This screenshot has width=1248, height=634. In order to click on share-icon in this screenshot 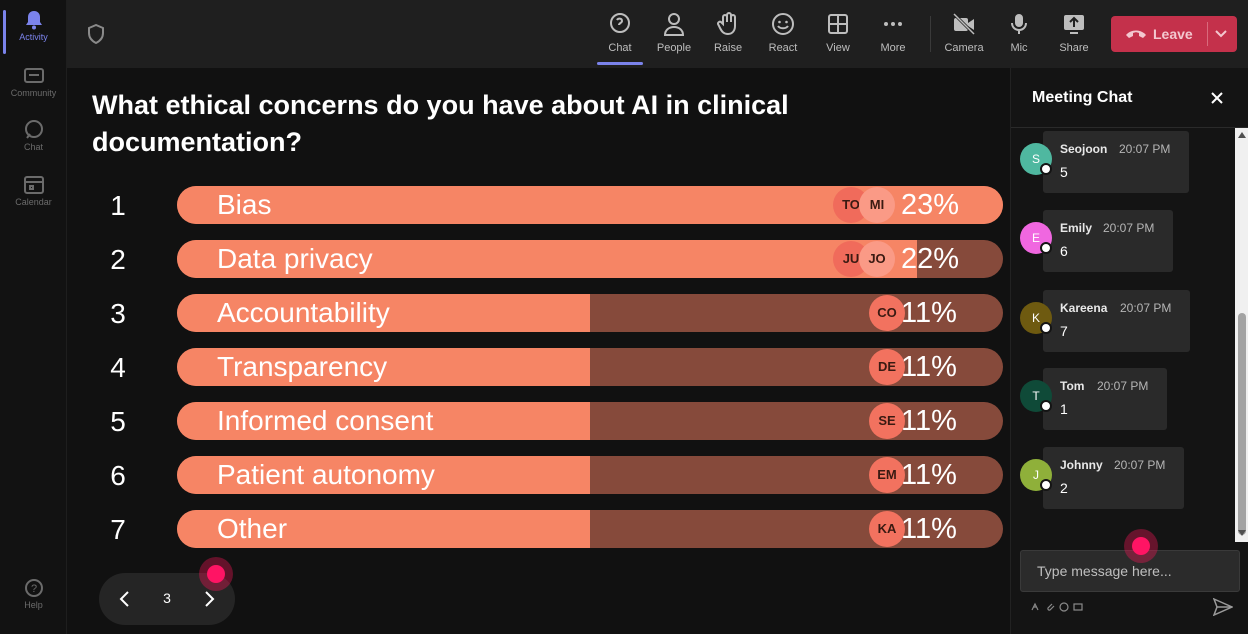, I will do `click(1074, 24)`.